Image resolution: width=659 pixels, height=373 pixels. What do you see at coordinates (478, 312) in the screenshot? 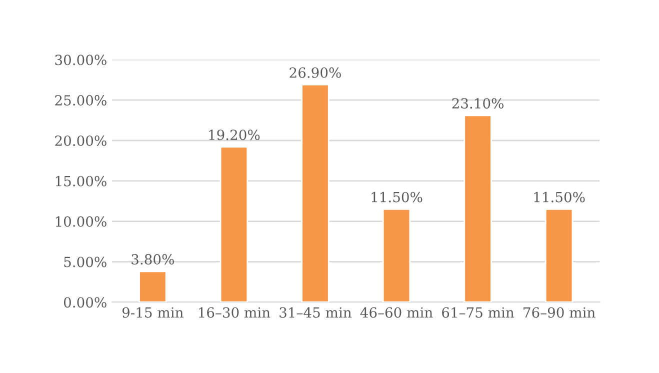
I see `x-tick-label: 61–75 min` at bounding box center [478, 312].